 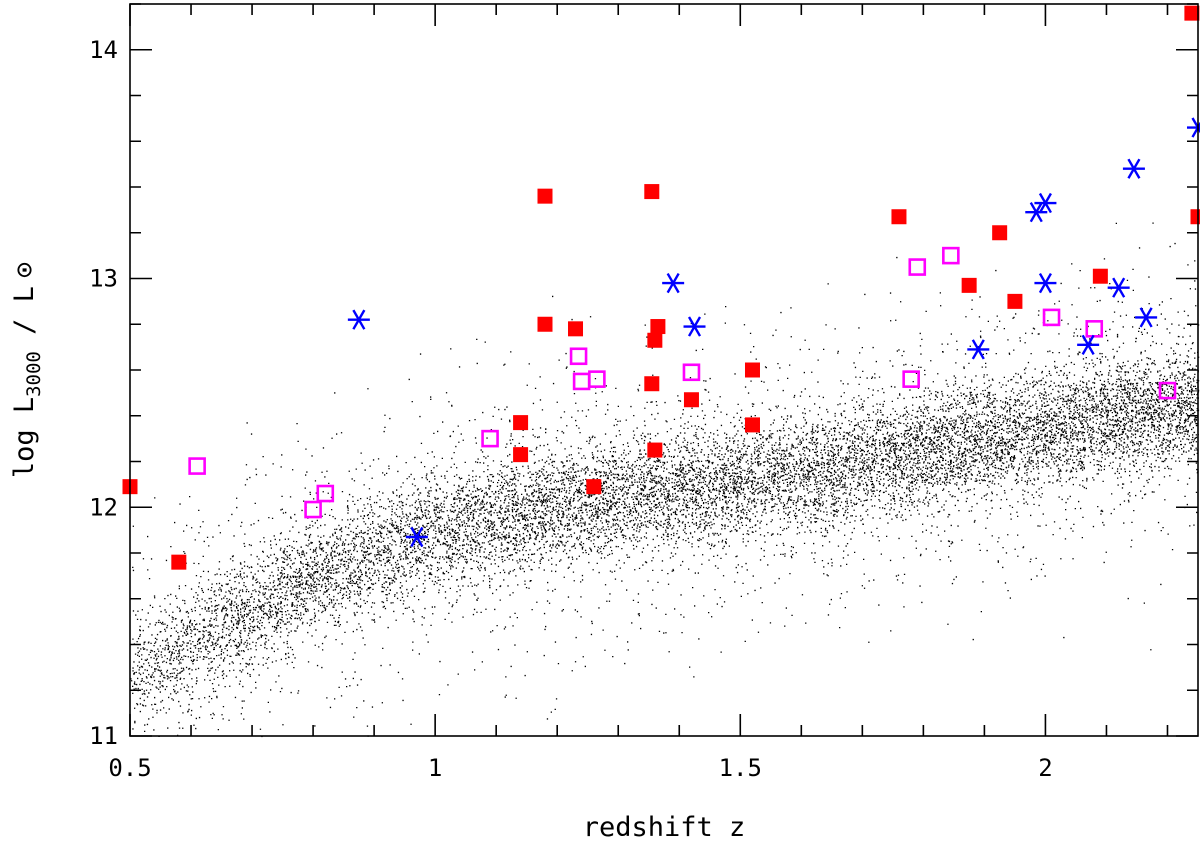 What do you see at coordinates (103, 736) in the screenshot?
I see `y-tick-label: 11` at bounding box center [103, 736].